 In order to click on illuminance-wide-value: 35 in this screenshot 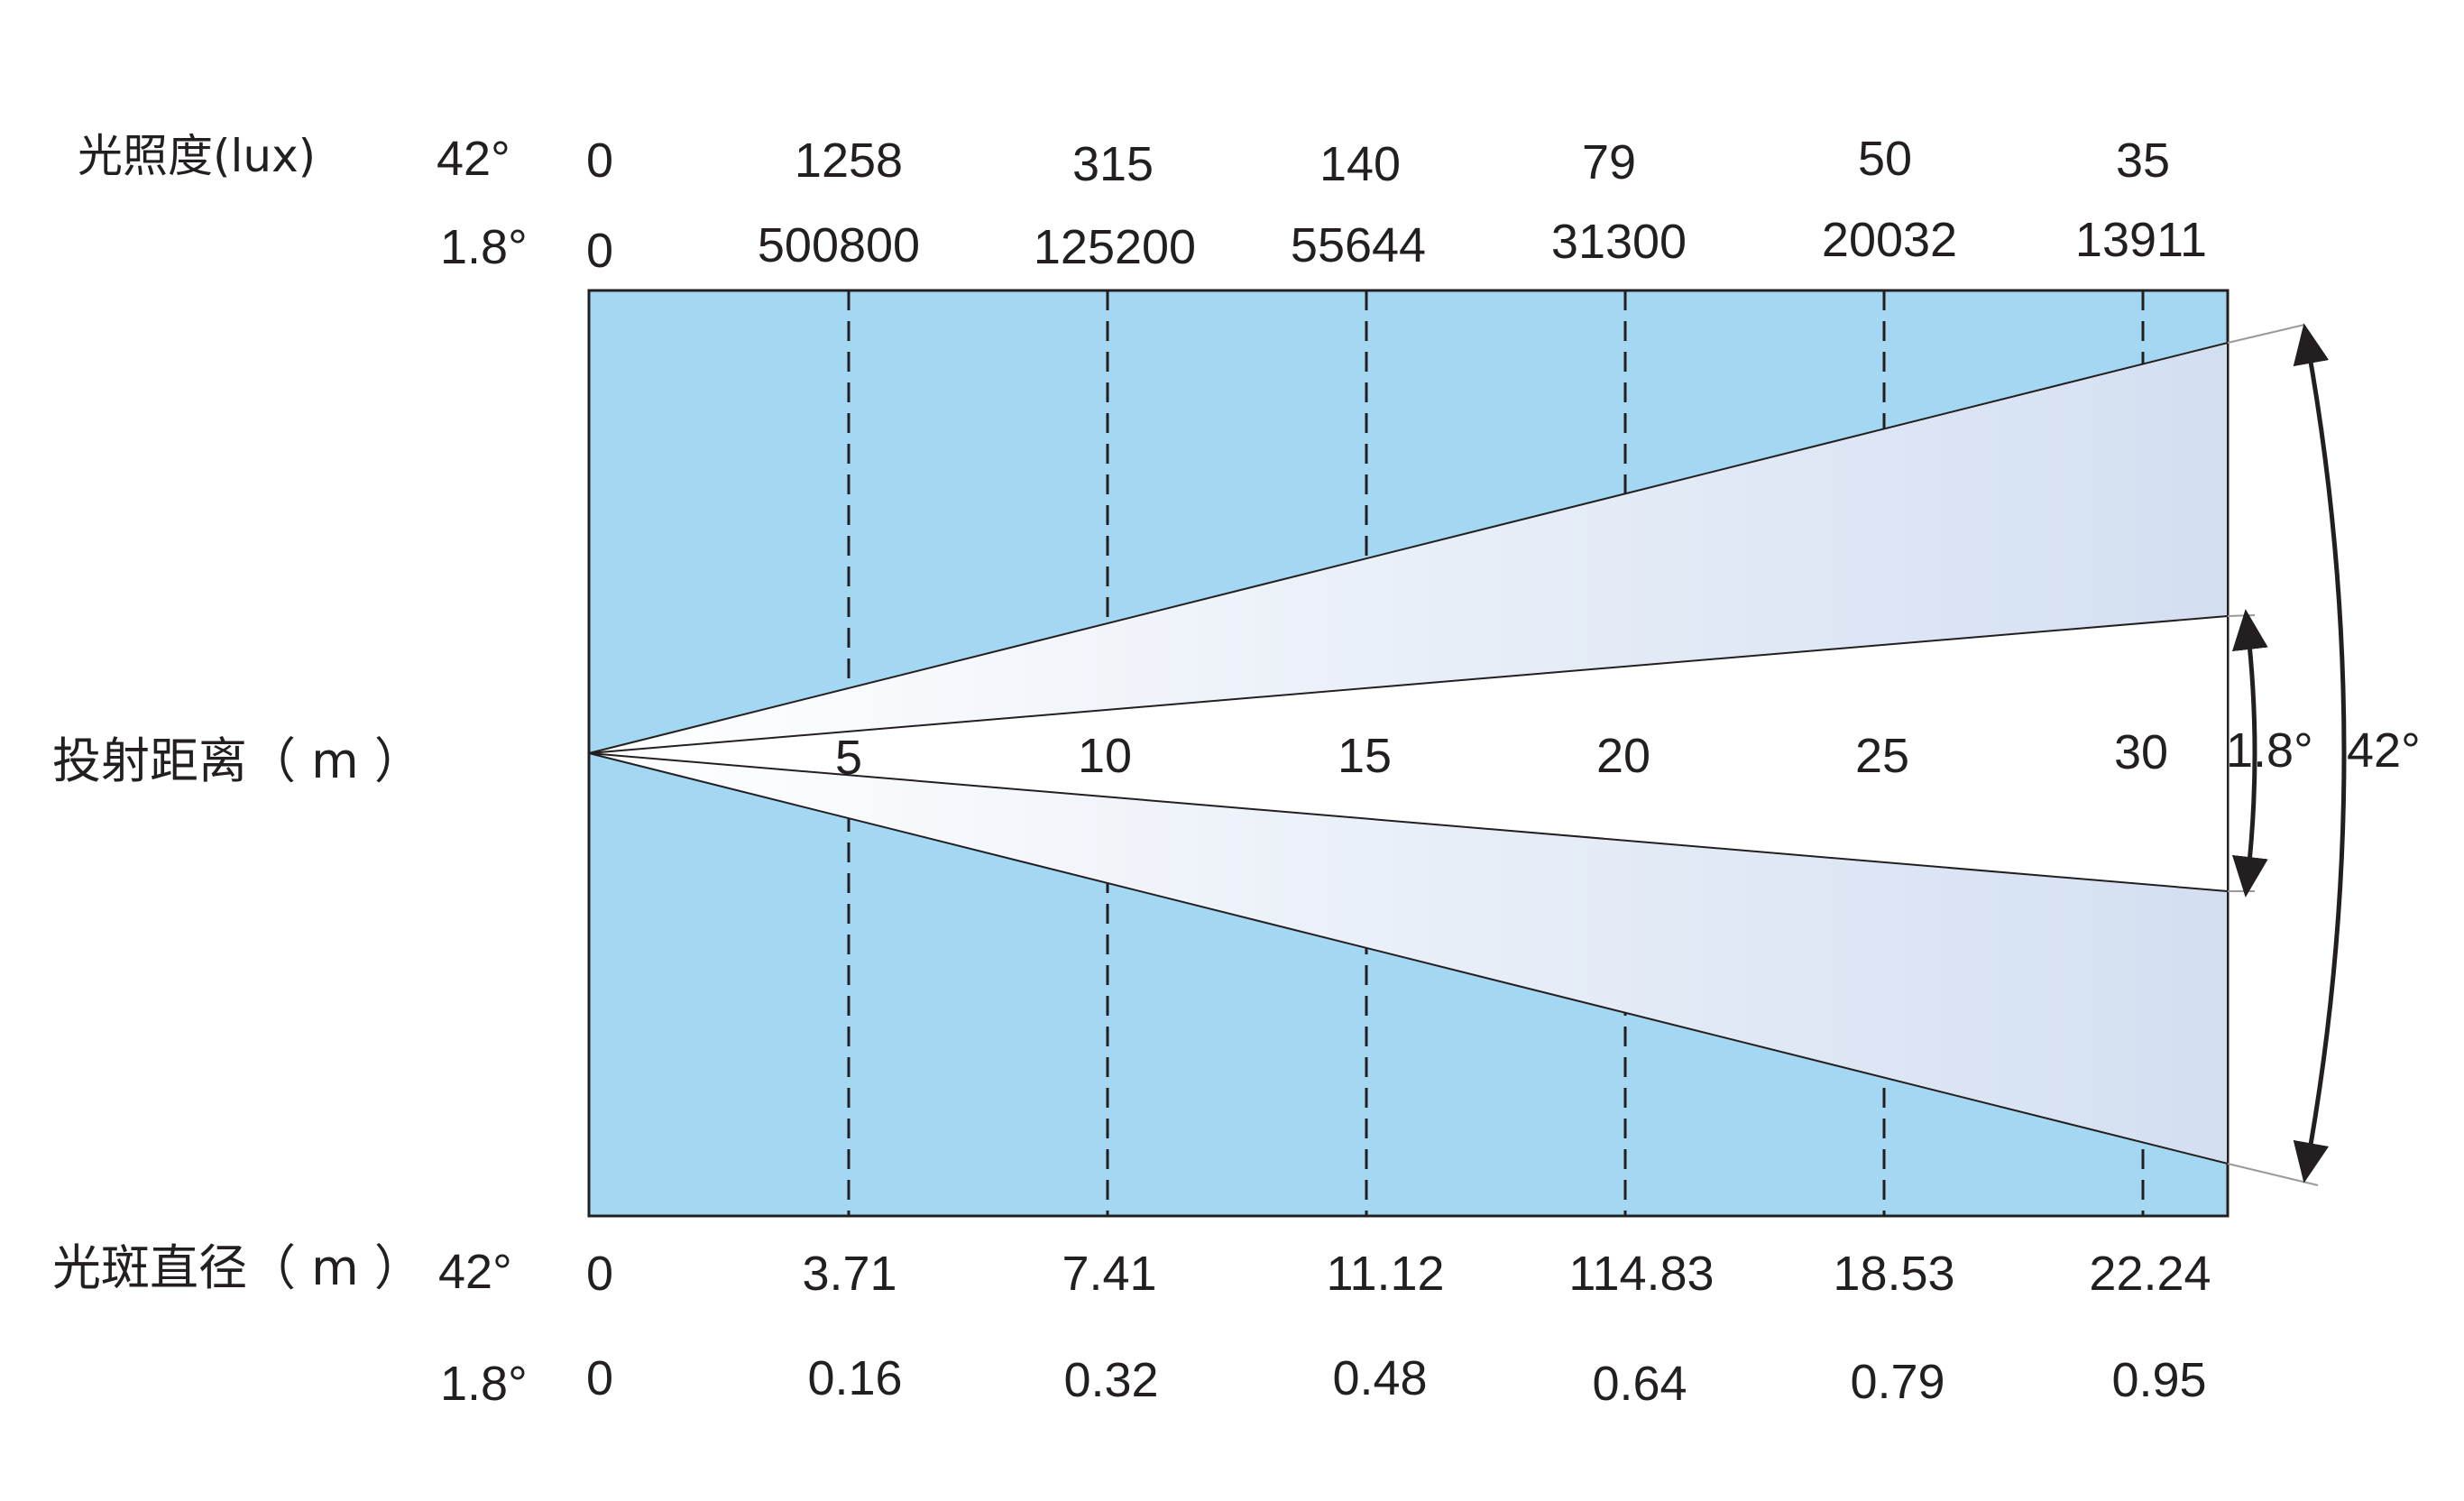, I will do `click(2143, 161)`.